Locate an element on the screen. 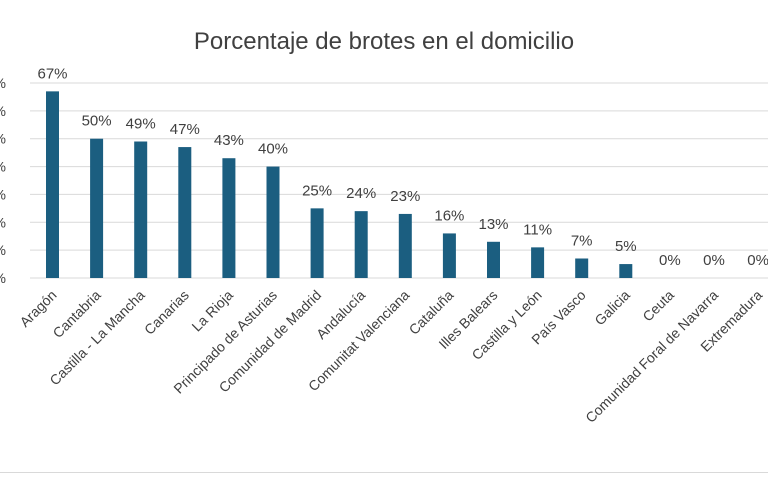 The image size is (768, 491). y-axis-ticks: %%%%%%%% is located at coordinates (3, 180).